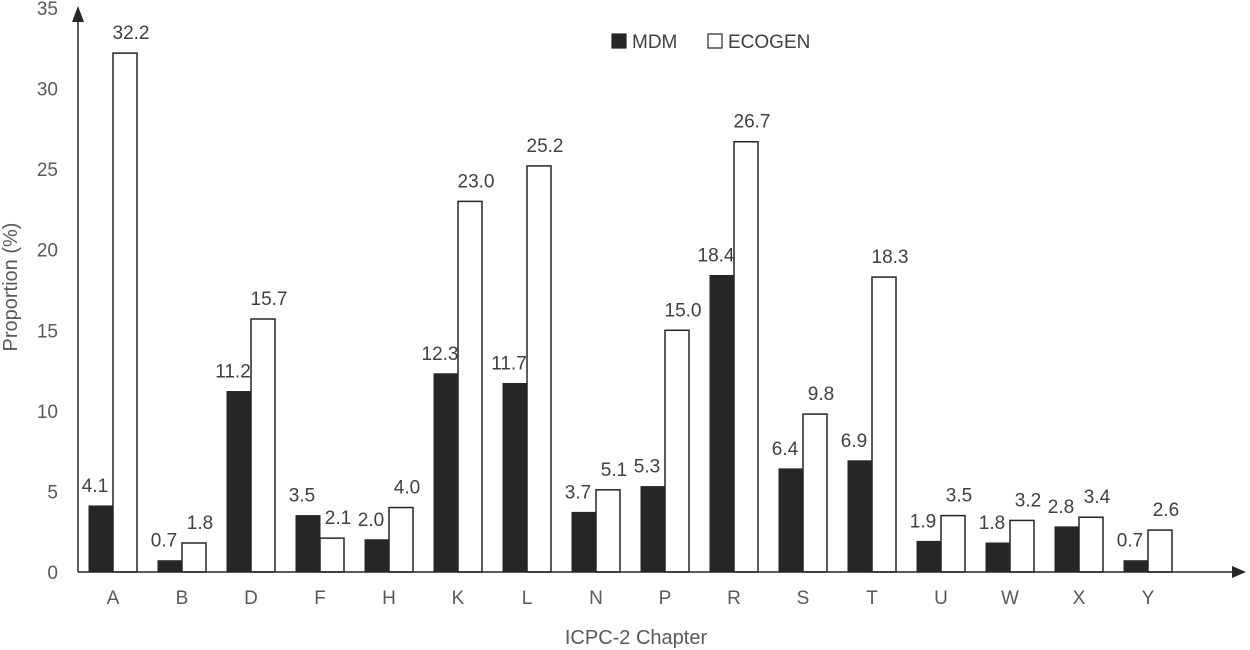 The image size is (1250, 650). What do you see at coordinates (854, 441) in the screenshot?
I see `data-label-mdm: 6.9` at bounding box center [854, 441].